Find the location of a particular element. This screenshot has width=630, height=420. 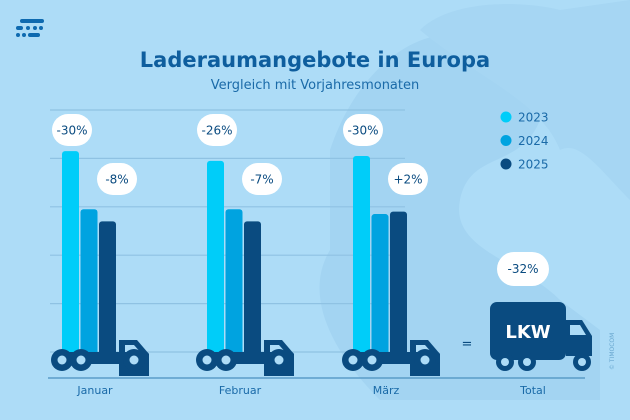

category-label: Februar is located at coordinates (240, 390).